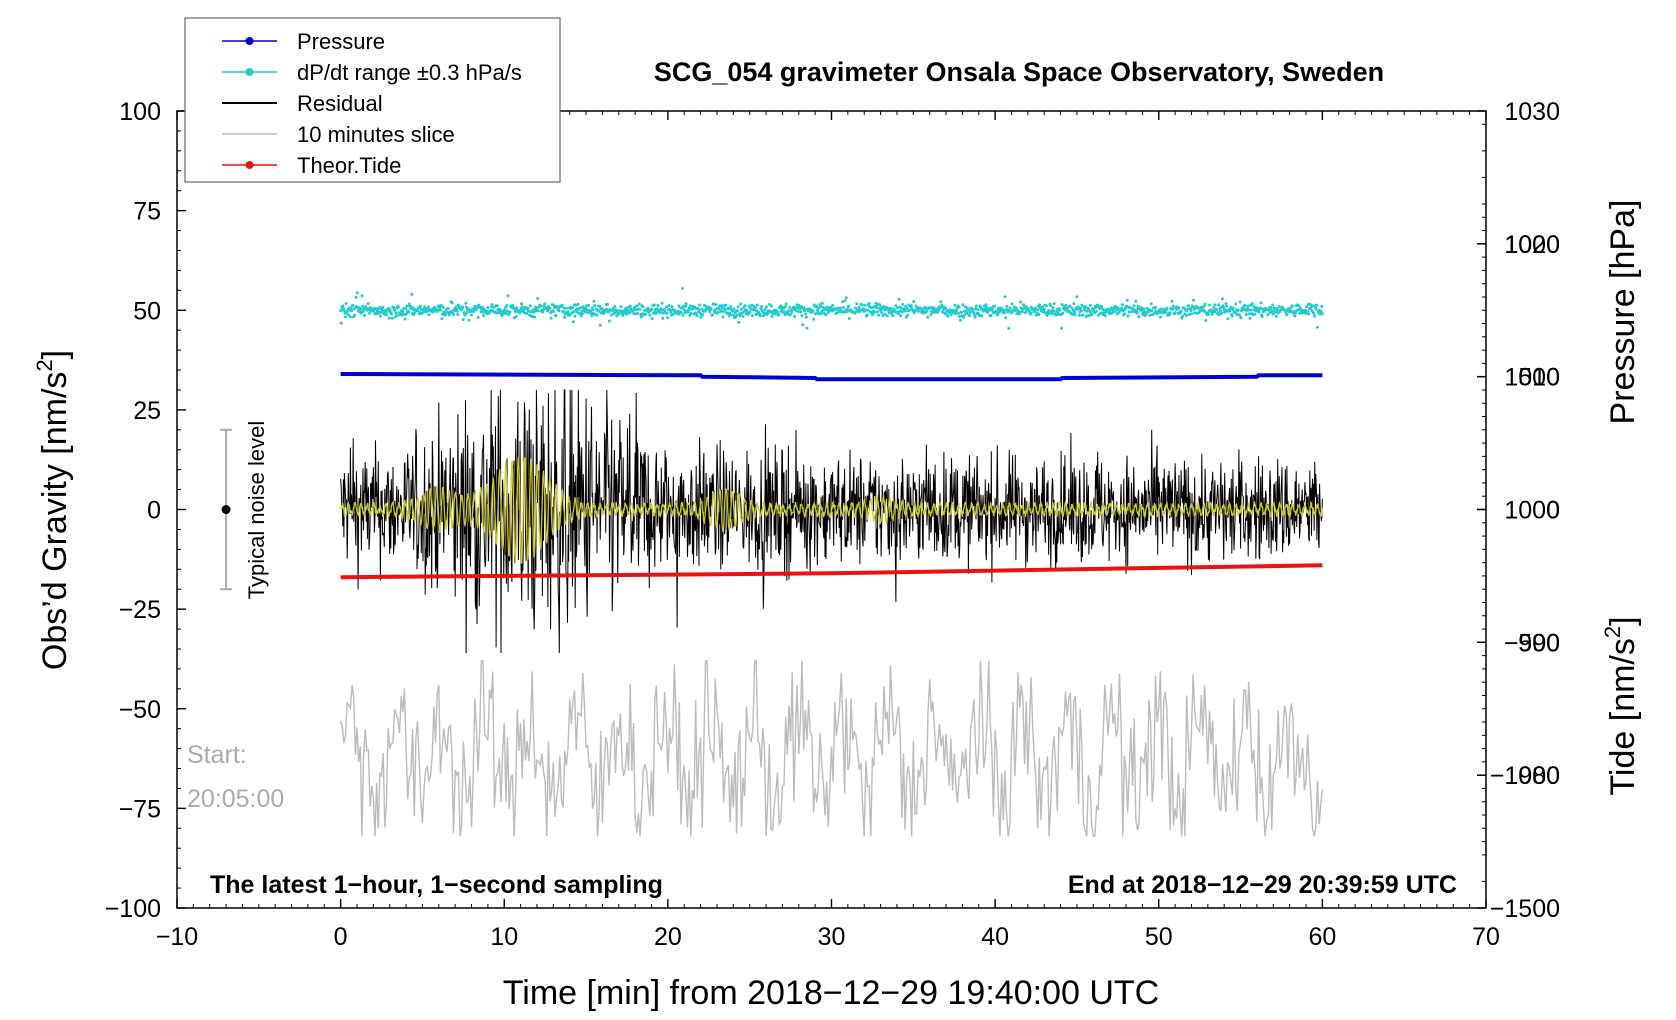 This screenshot has width=1676, height=1020. I want to click on x-tick-label: 50, so click(1159, 937).